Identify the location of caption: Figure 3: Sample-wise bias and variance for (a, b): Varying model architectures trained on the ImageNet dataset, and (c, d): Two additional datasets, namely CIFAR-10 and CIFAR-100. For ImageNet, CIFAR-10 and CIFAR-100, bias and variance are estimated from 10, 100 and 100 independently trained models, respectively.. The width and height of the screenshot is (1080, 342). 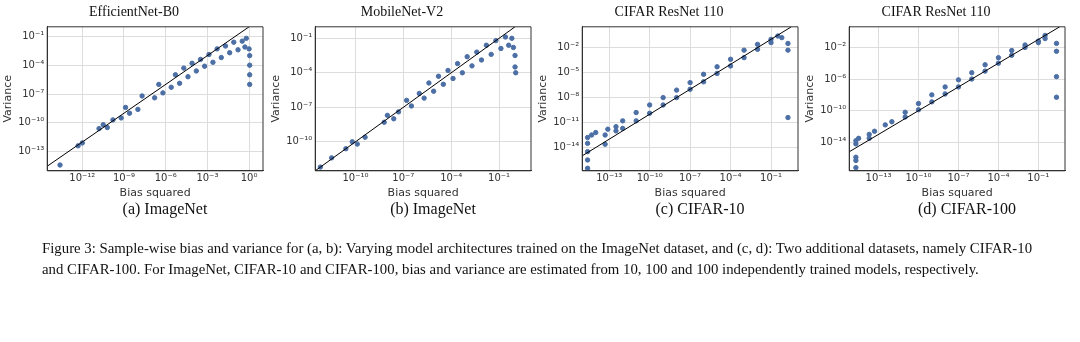
(538, 259).